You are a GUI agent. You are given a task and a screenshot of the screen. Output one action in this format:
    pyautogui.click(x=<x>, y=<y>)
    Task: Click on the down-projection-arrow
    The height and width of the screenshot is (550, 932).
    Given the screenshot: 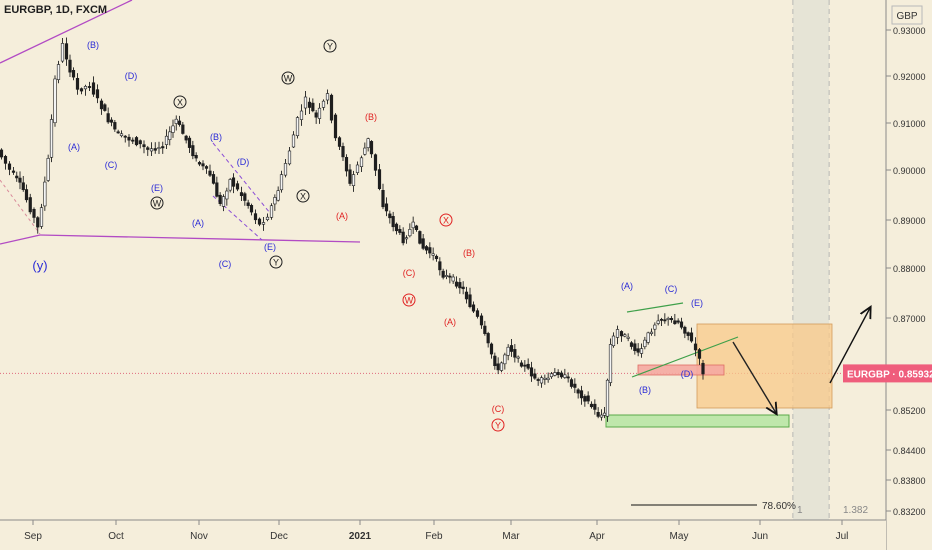 What is the action you would take?
    pyautogui.click(x=754, y=377)
    